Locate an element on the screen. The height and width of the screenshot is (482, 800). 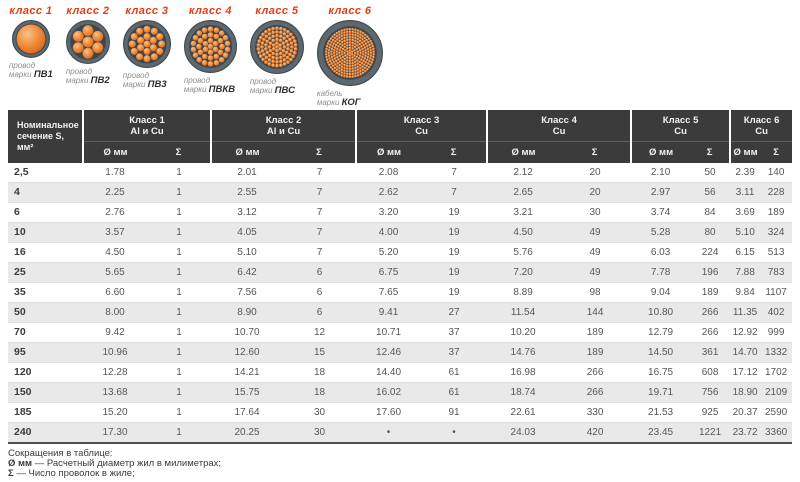
cell-value: 17.60 is located at coordinates (389, 412).